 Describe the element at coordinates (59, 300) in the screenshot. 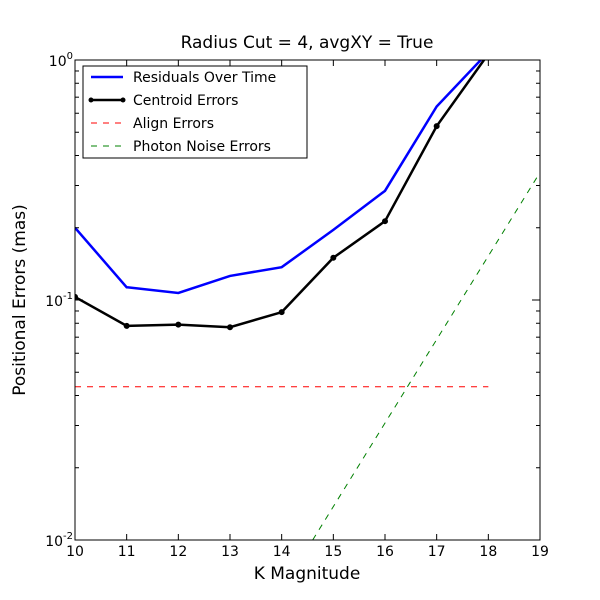

I see `y-tick-label: 10⁻¹` at that location.